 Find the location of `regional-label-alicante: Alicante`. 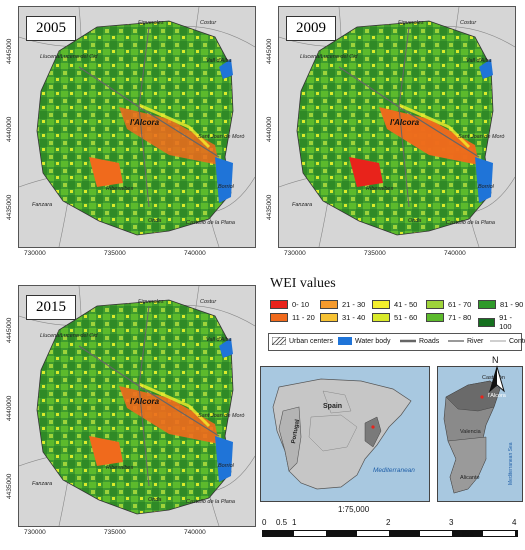

regional-label-alicante: Alicante is located at coordinates (470, 478).